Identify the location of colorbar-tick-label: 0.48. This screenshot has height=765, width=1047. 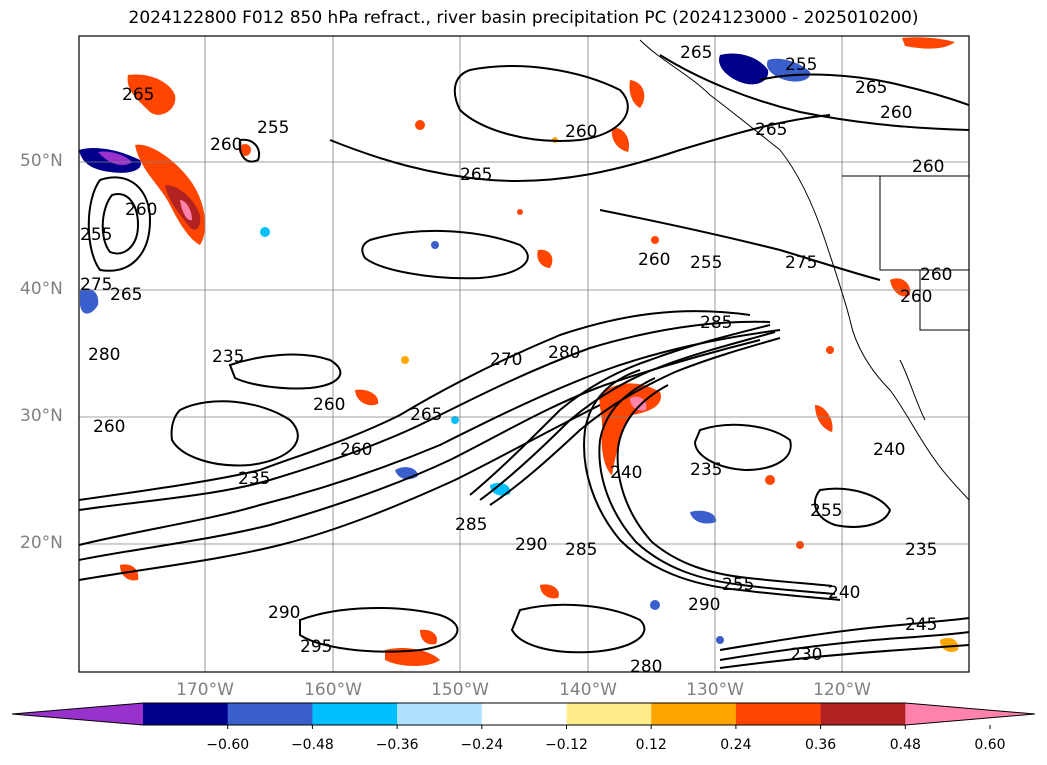
(905, 745).